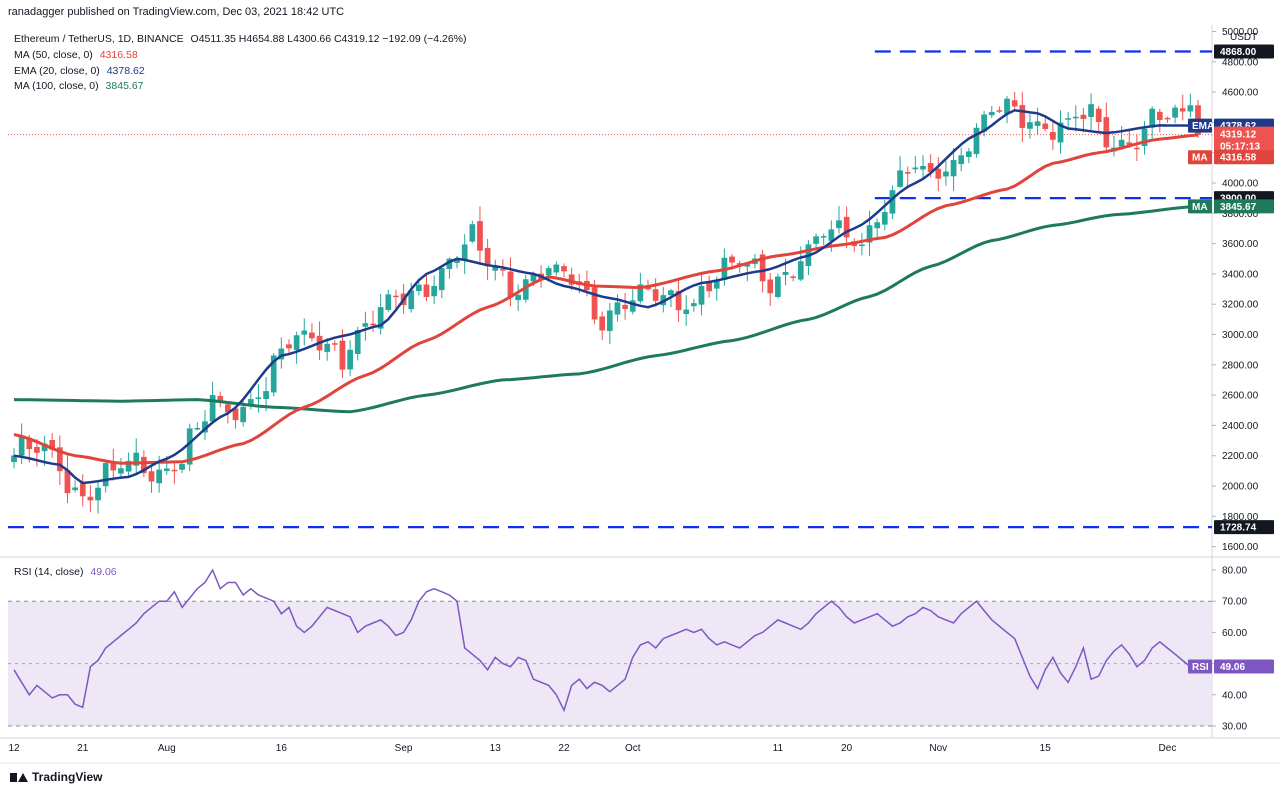 This screenshot has height=794, width=1280. I want to click on tradingview-logo: TradingView, so click(56, 777).